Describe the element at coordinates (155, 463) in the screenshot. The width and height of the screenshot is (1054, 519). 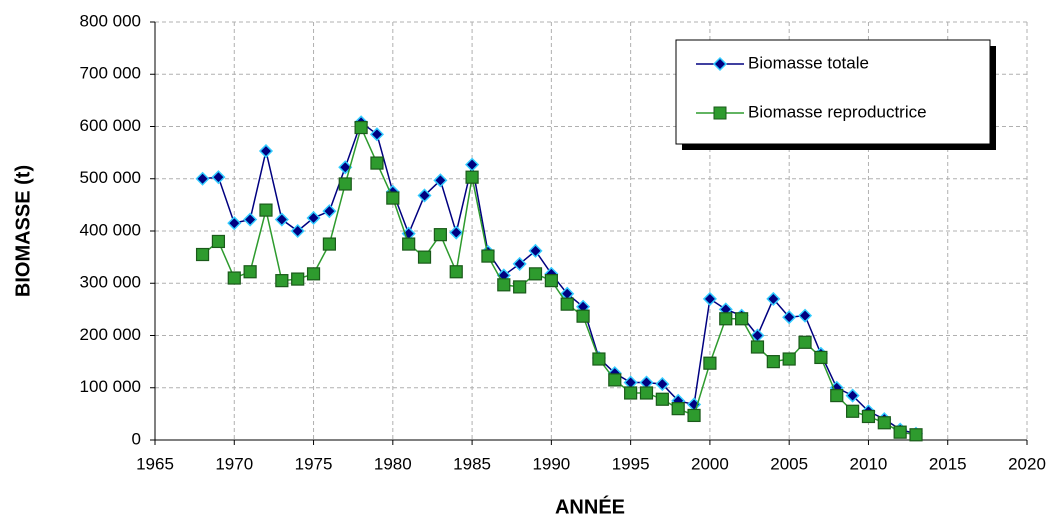
I see `x-tick-label: 1965` at that location.